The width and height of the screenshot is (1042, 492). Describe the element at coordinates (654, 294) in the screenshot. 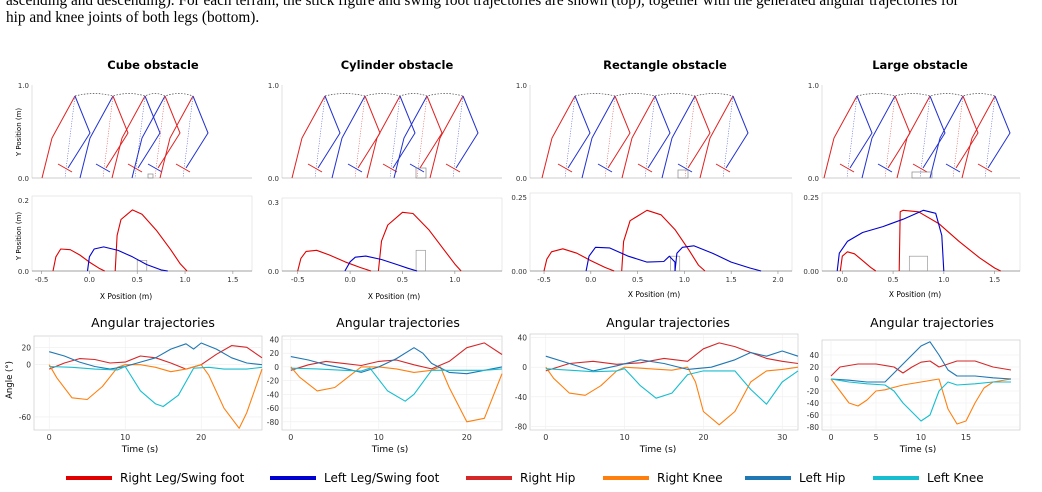

I see `x-label-foot-3: X Position (m)` at that location.